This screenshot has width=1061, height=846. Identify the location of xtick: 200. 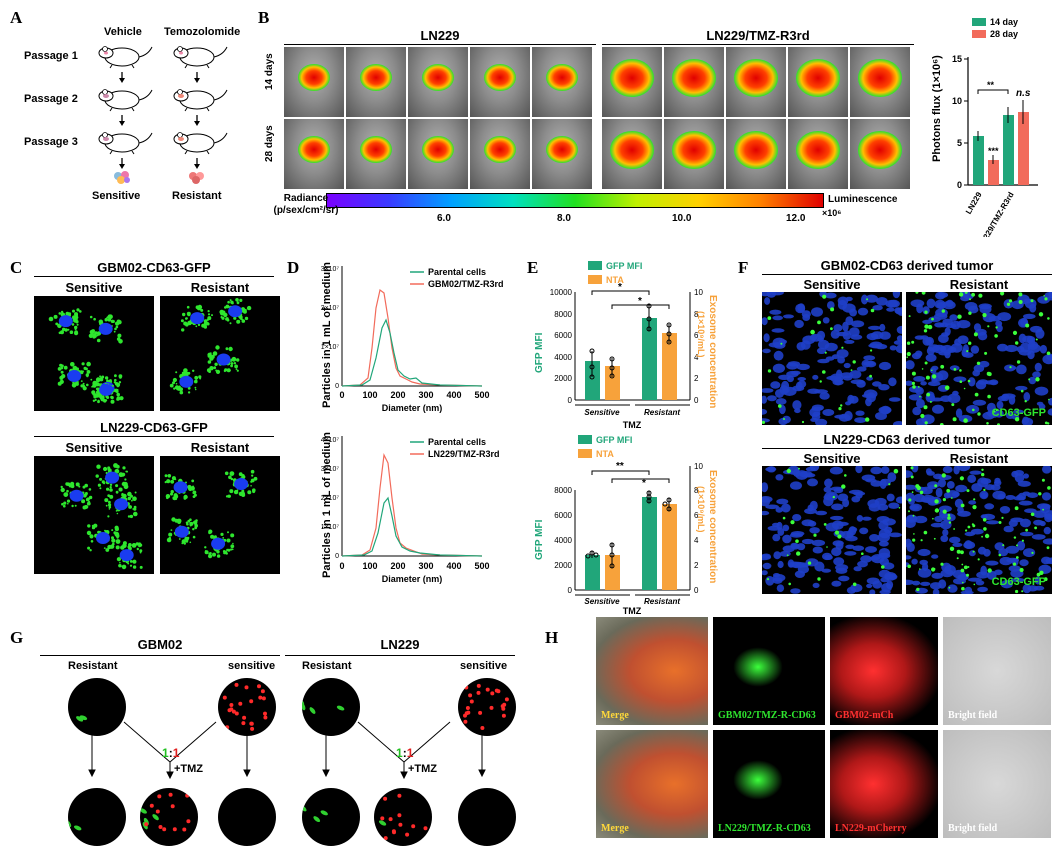
(397, 566).